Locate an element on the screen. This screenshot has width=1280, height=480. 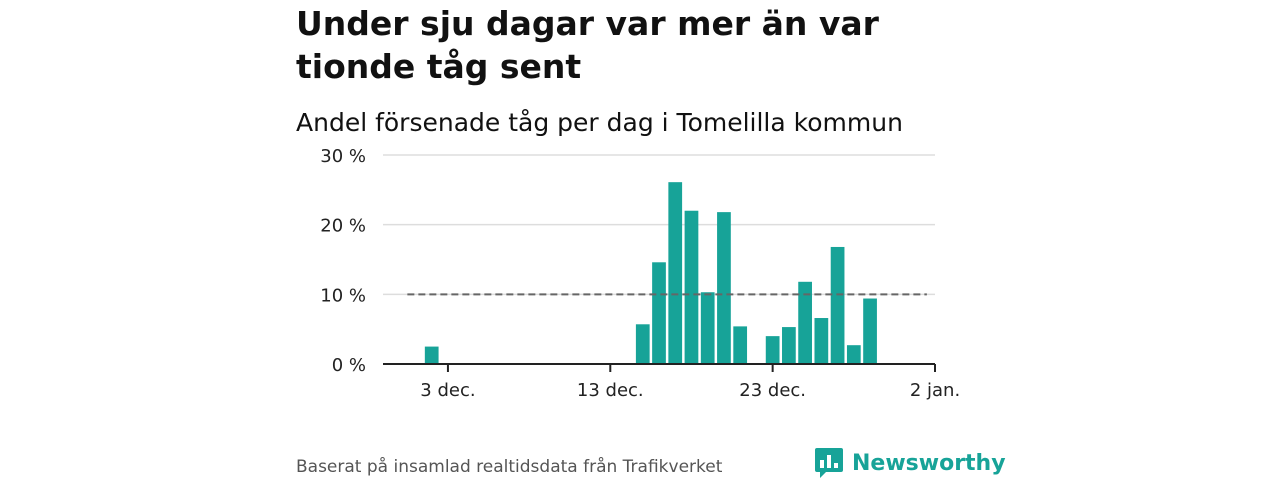
y-tick-label: 10 % is located at coordinates (343, 295).